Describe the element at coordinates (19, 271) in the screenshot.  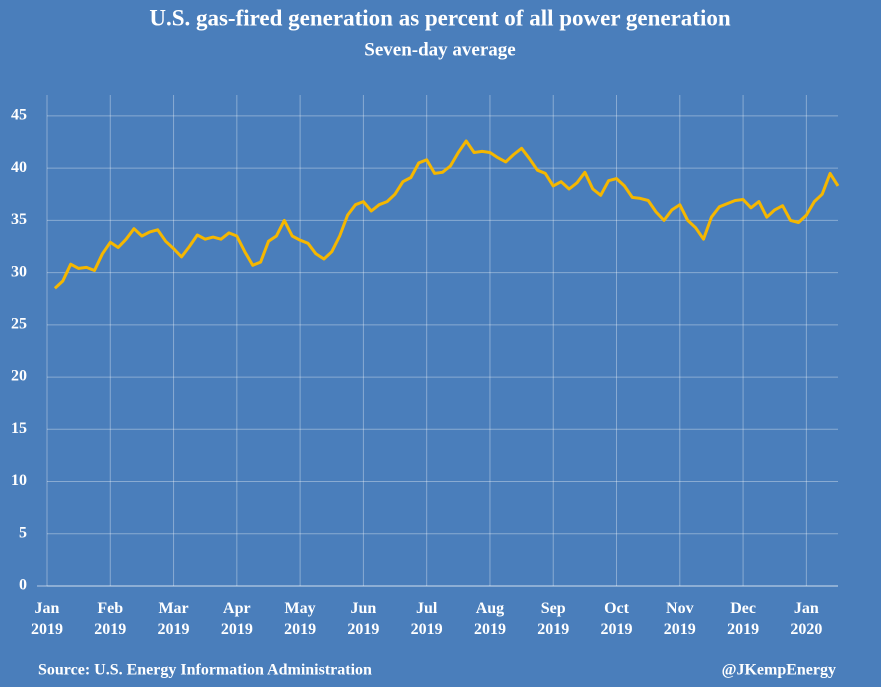
I see `y-tick-label: 30` at that location.